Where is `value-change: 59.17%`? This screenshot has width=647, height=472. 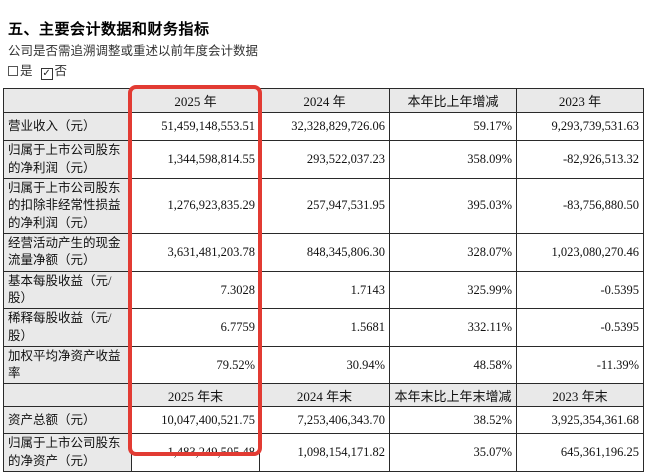
value-change: 59.17% is located at coordinates (453, 126).